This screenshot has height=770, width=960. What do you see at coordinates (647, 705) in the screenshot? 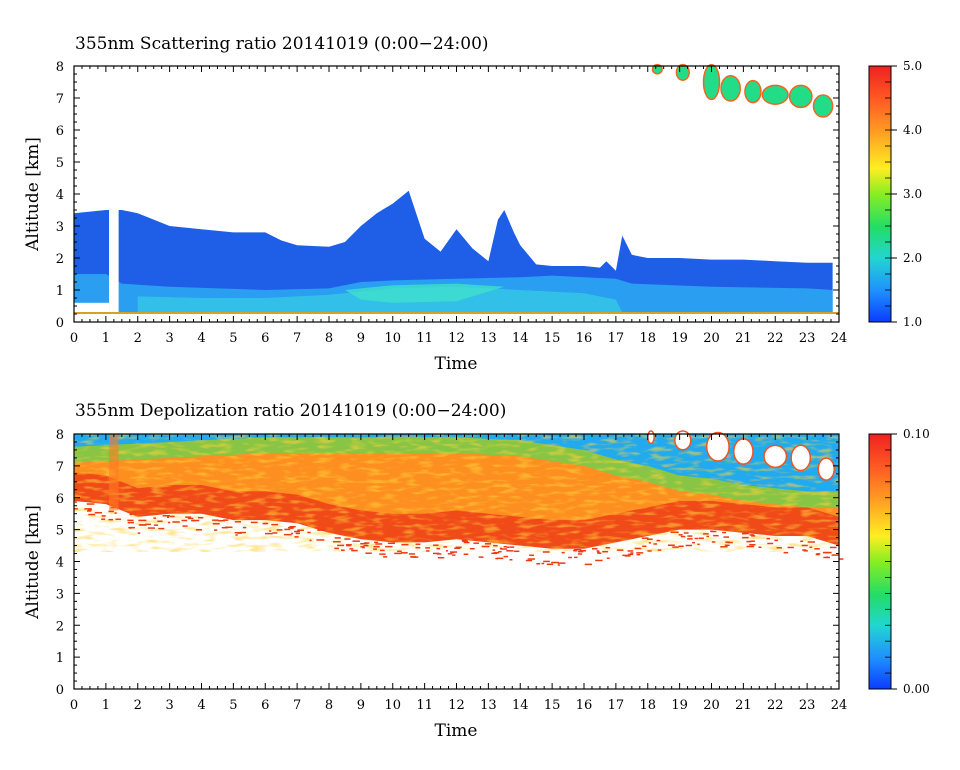
I see `x-tick-label: 18` at bounding box center [647, 705].